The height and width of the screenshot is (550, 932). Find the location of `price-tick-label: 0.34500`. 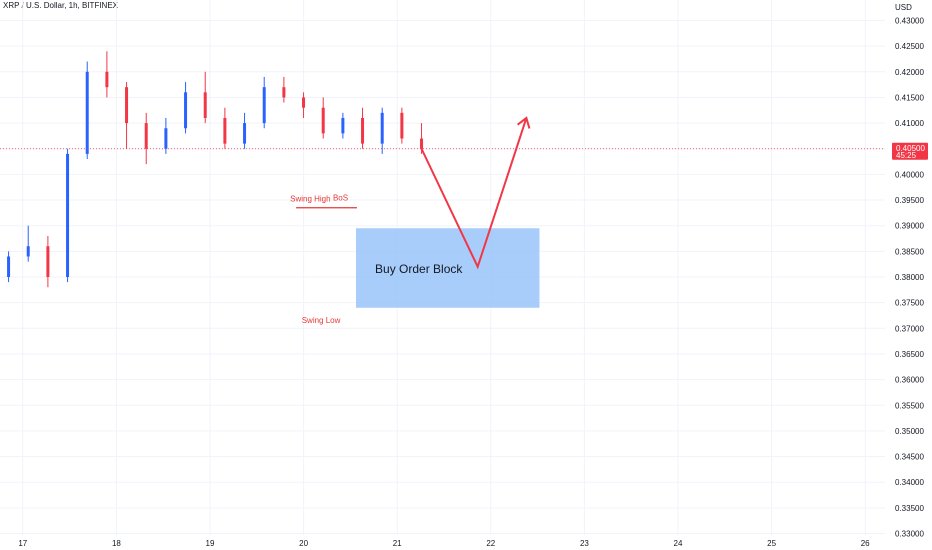

price-tick-label: 0.34500 is located at coordinates (909, 457).